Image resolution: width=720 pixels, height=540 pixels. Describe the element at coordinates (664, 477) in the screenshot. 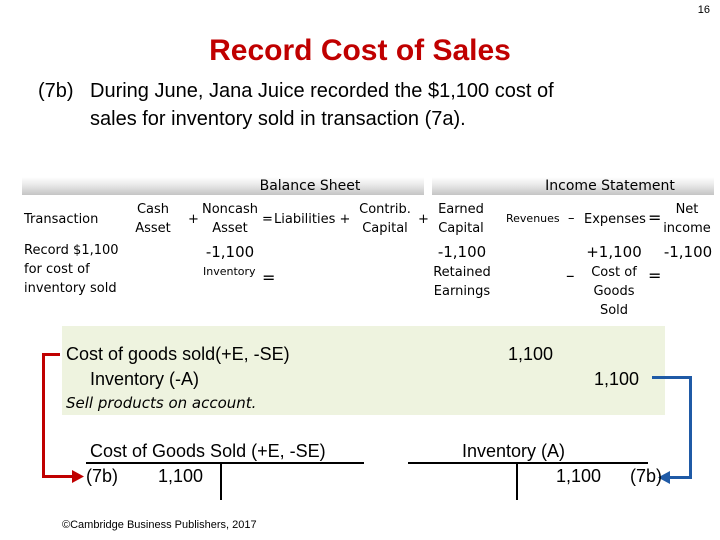

I see `blue-arrow-head` at that location.